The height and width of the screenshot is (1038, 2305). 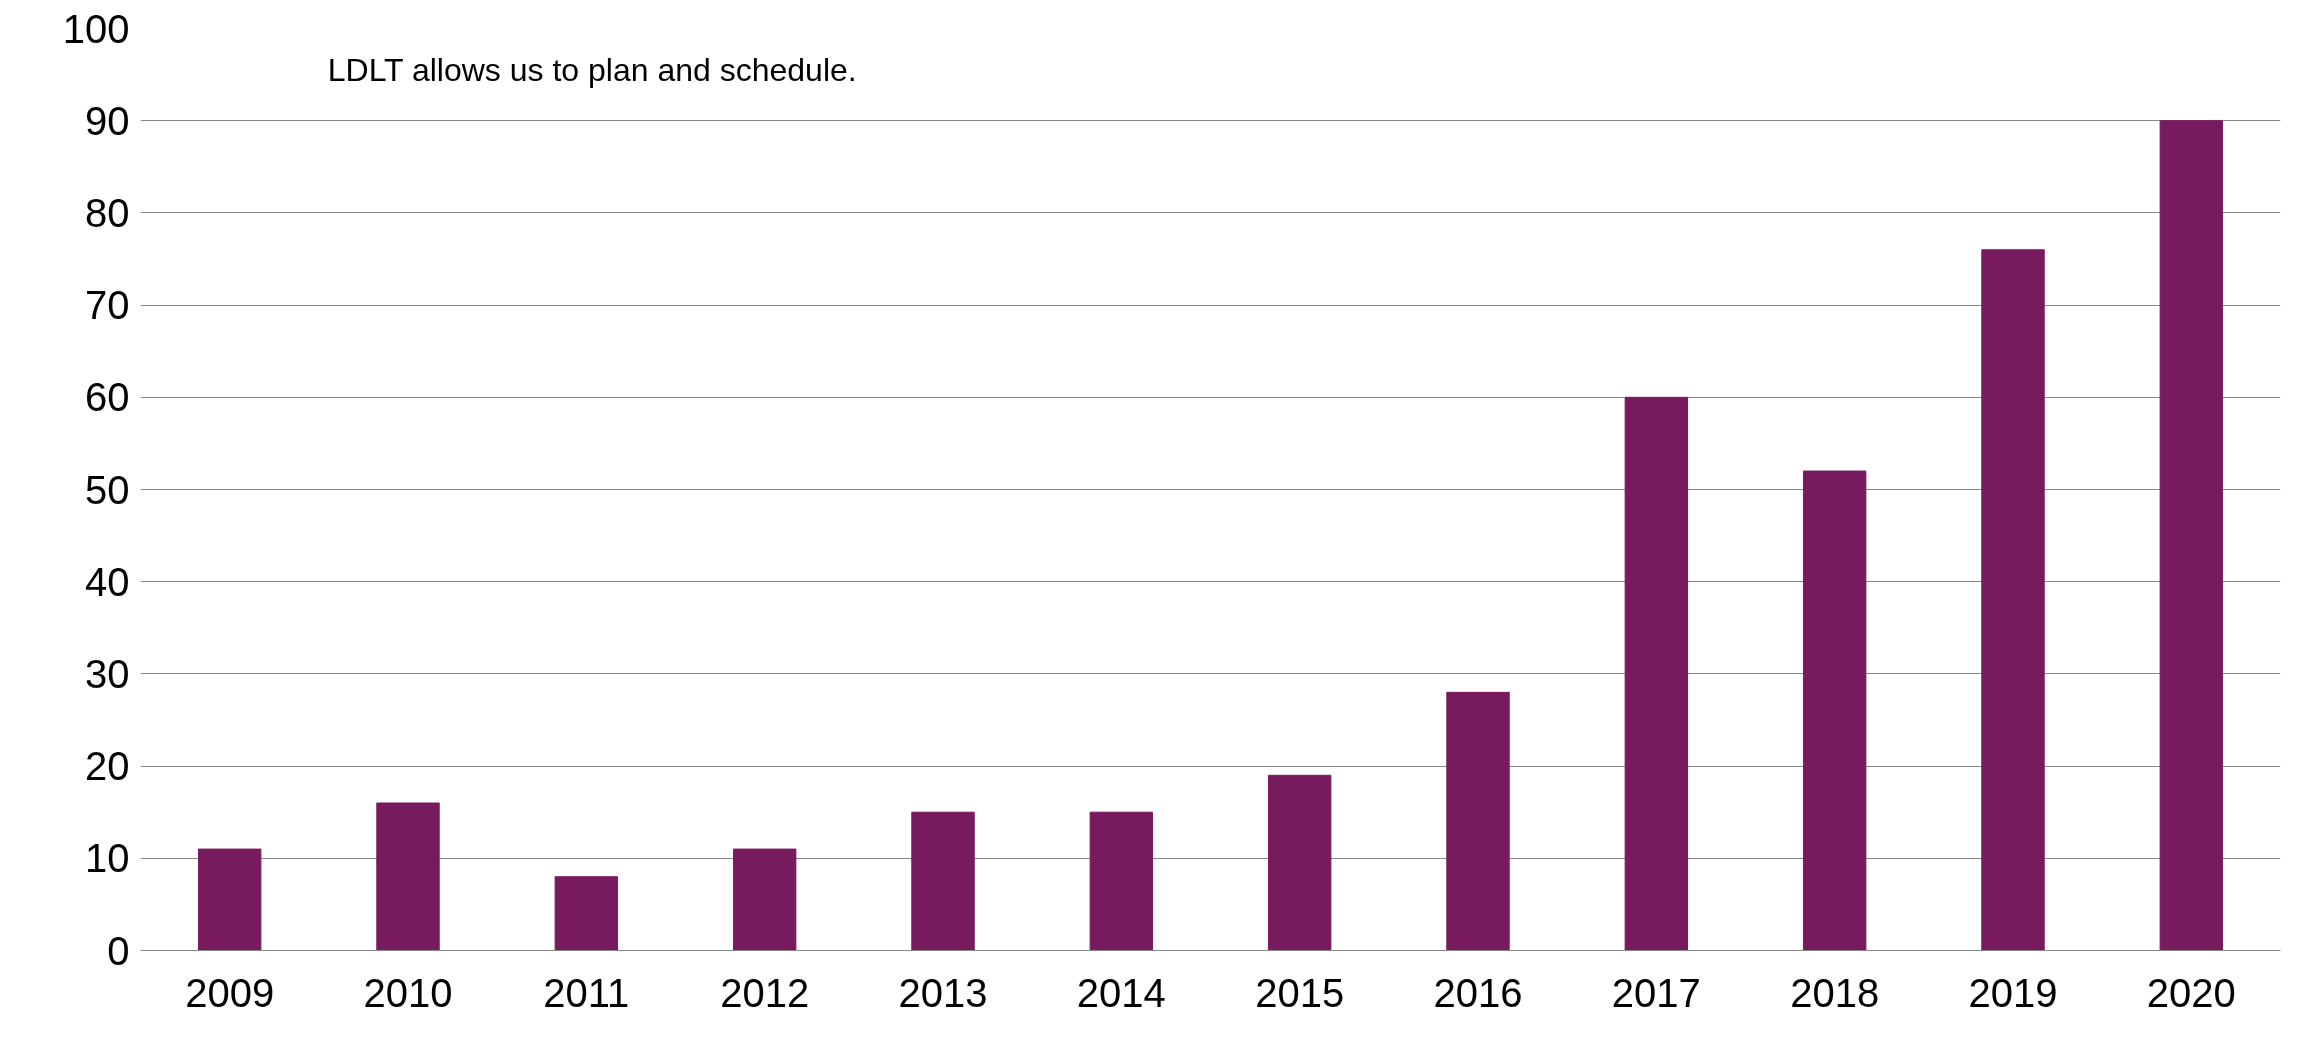 What do you see at coordinates (943, 992) in the screenshot?
I see `x-tick-label: 2013` at bounding box center [943, 992].